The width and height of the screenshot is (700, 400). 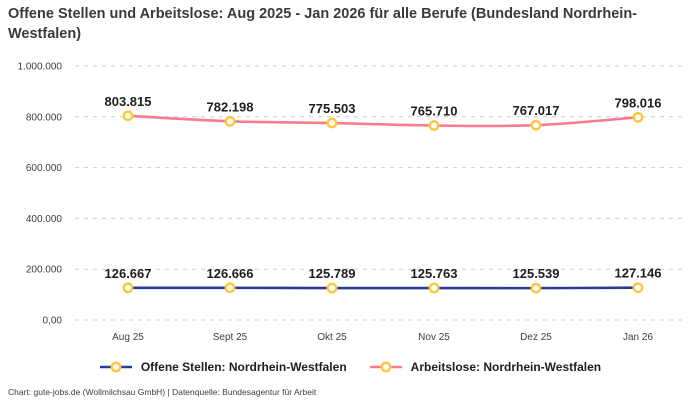 What do you see at coordinates (128, 337) in the screenshot?
I see `x-axis-tick-label: Aug 25` at bounding box center [128, 337].